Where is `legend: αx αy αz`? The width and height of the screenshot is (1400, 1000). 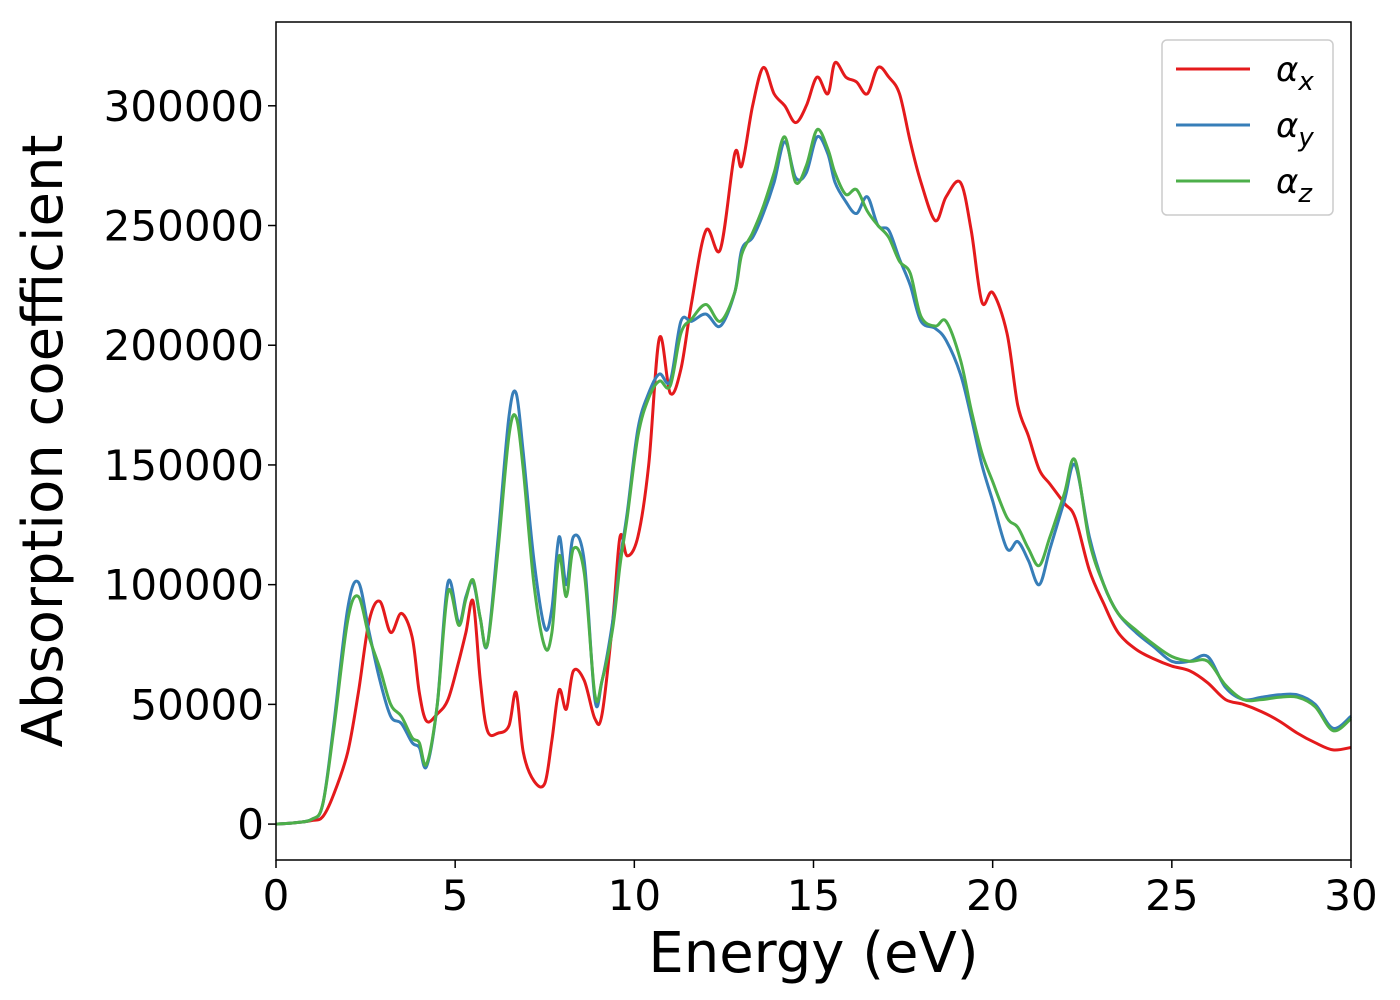 legend: αx αy αz is located at coordinates (1247, 127).